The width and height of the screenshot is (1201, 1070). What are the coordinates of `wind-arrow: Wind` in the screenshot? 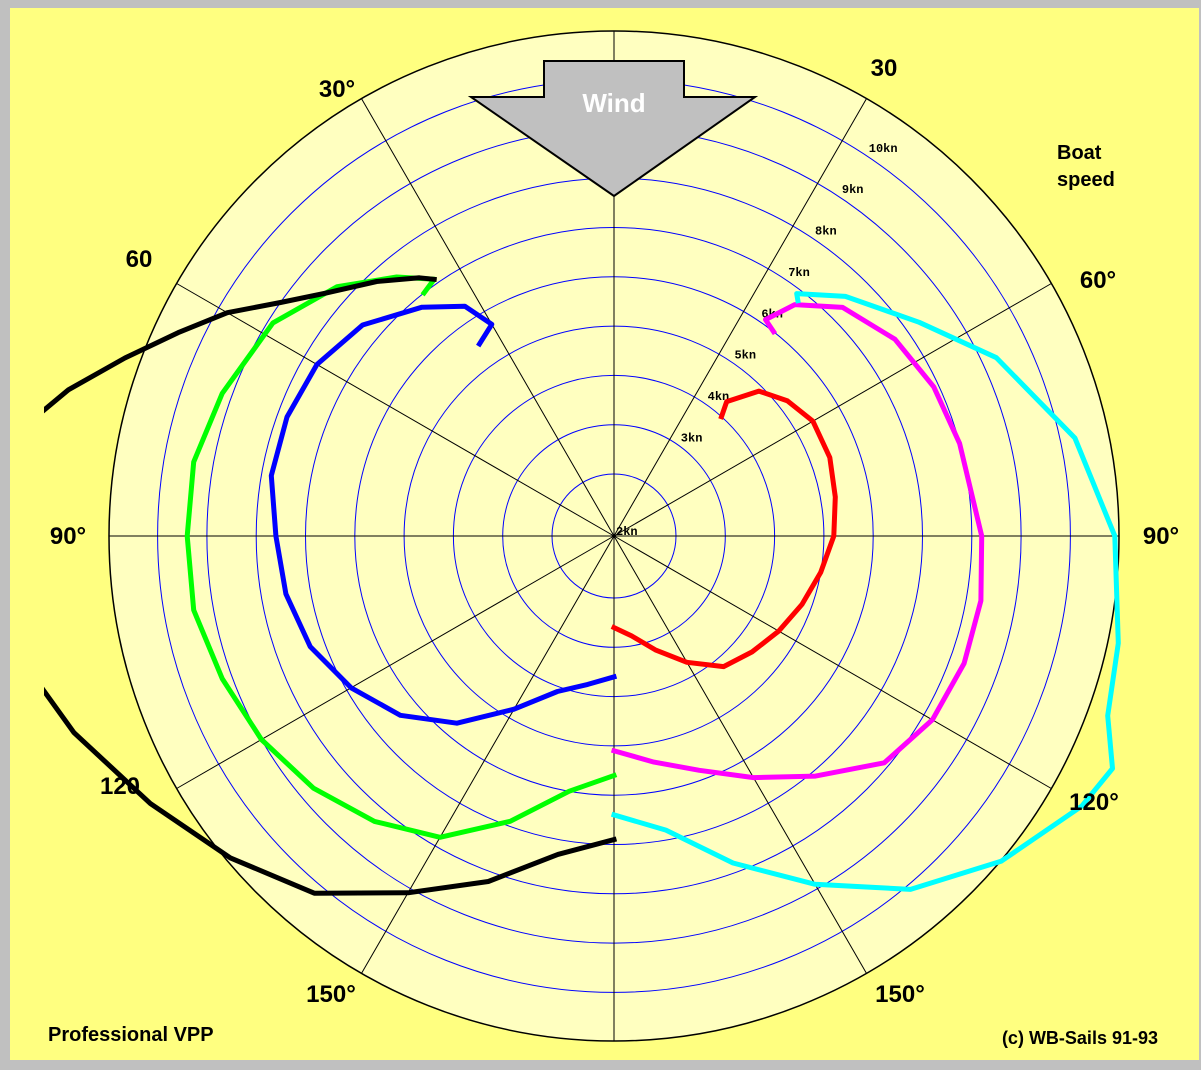 It's located at (613, 129).